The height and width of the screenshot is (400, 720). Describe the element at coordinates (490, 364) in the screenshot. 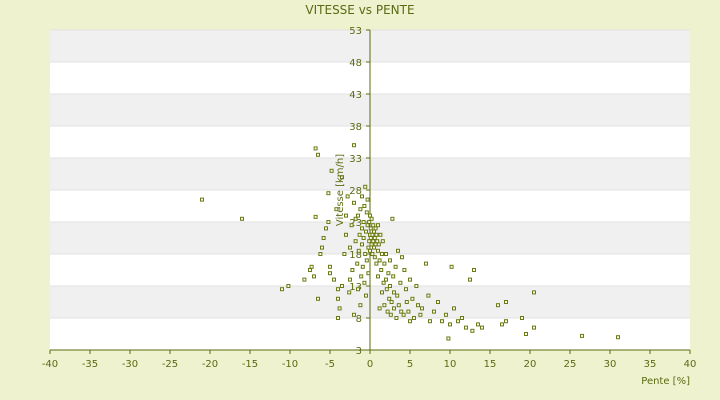

I see `x-tick-label: 15` at that location.